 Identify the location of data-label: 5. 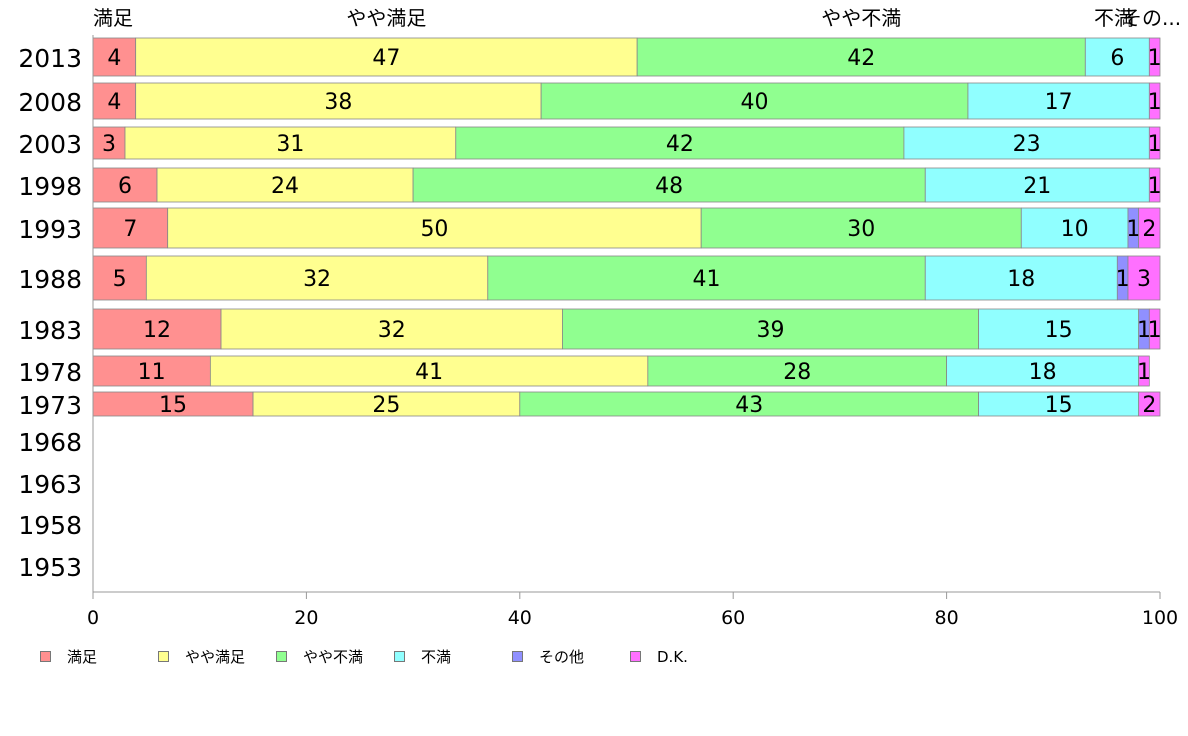
(120, 279).